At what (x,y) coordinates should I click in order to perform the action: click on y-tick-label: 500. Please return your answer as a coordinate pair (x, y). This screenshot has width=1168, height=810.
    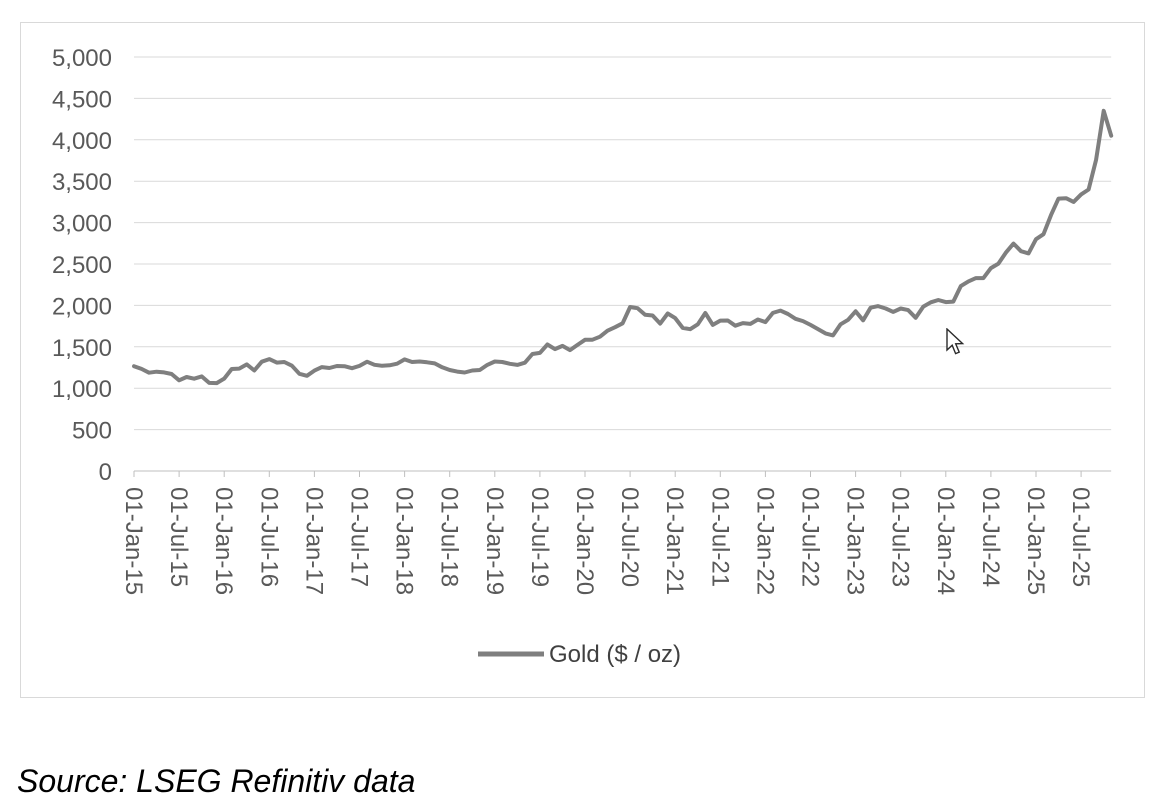
    Looking at the image, I should click on (92, 431).